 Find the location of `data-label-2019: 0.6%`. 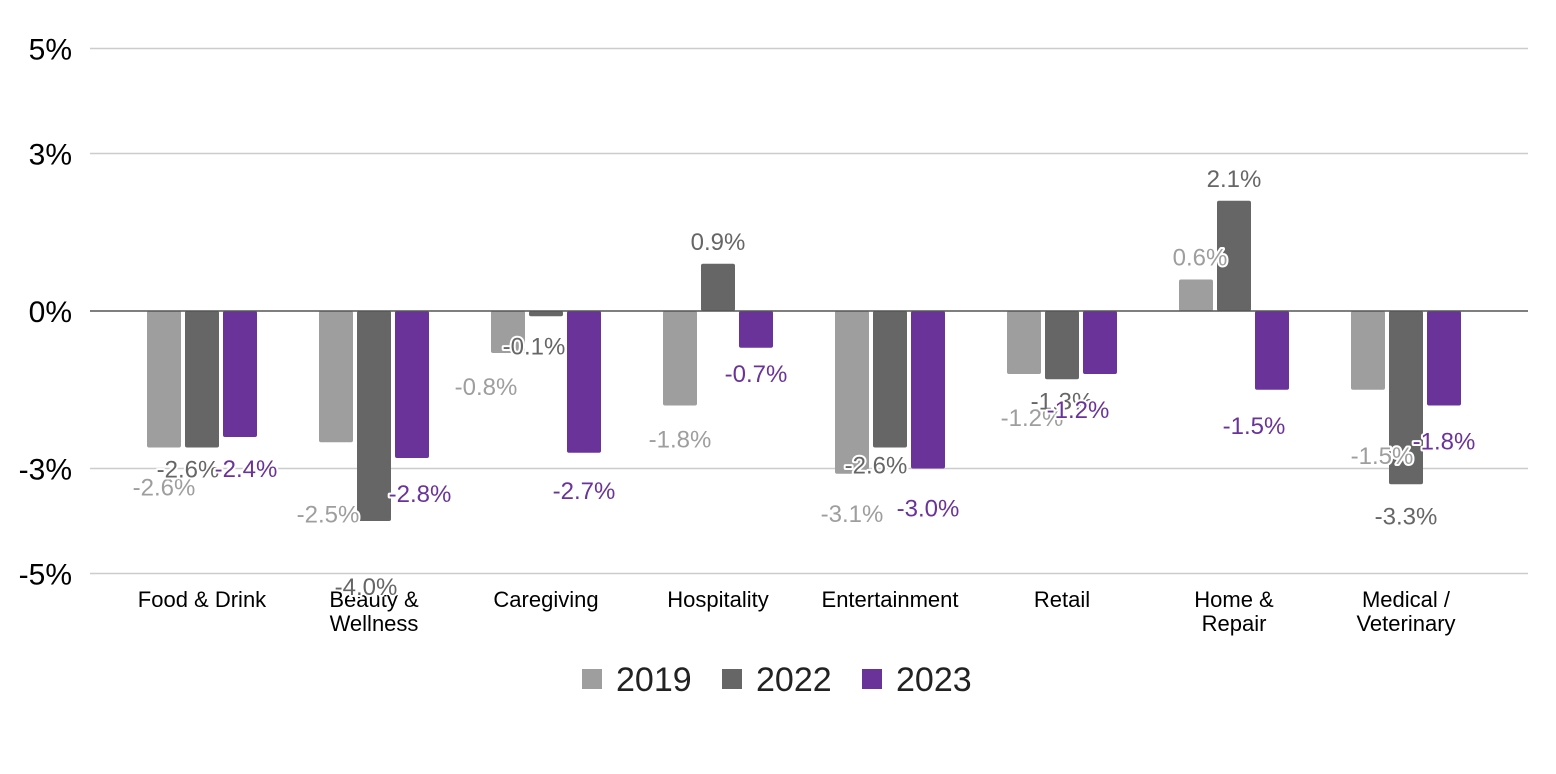

data-label-2019: 0.6% is located at coordinates (1200, 258).